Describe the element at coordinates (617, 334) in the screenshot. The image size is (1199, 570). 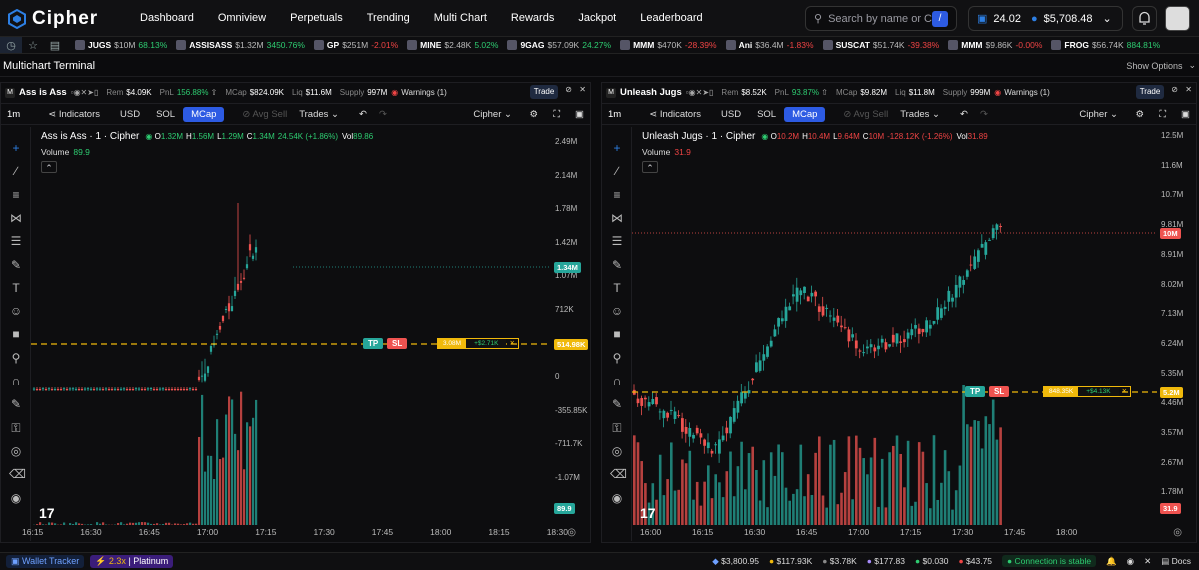
I see `ruler-icon: ■` at that location.